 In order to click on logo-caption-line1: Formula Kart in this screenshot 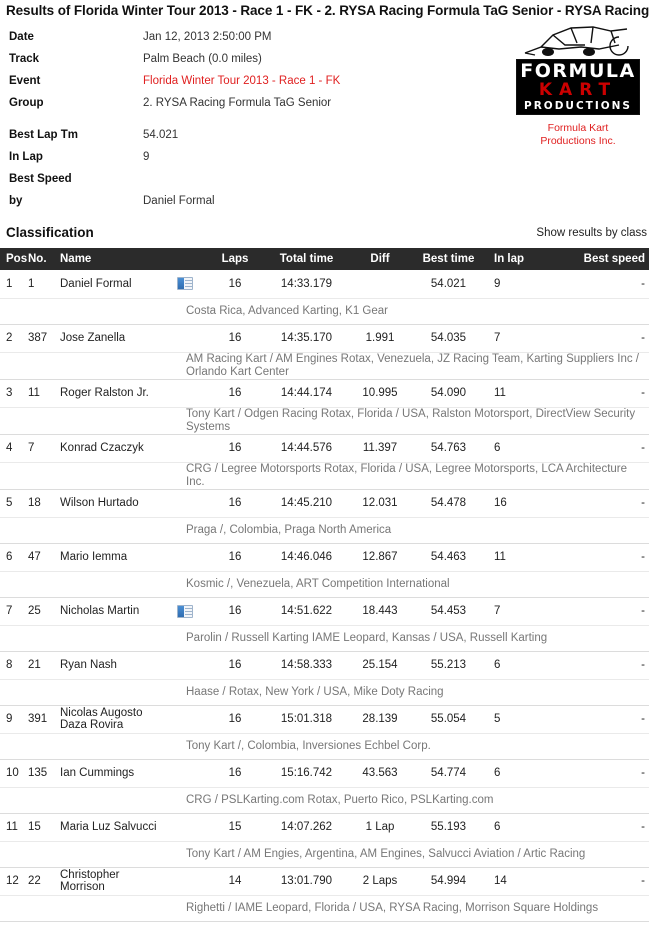, I will do `click(578, 127)`.